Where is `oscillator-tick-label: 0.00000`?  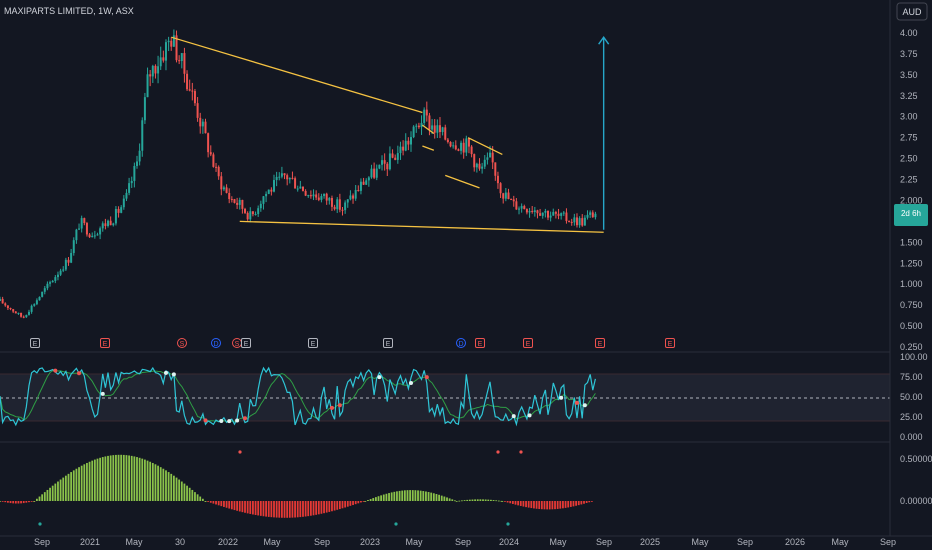
oscillator-tick-label: 0.00000 is located at coordinates (916, 501).